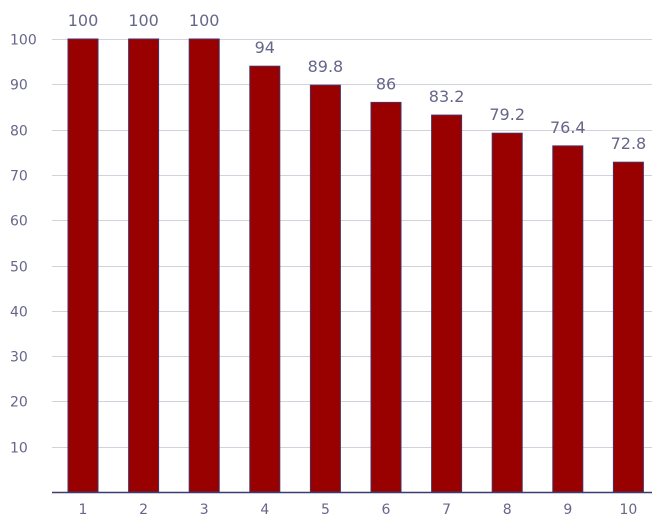  I want to click on y-tick-label: 60, so click(19, 222).